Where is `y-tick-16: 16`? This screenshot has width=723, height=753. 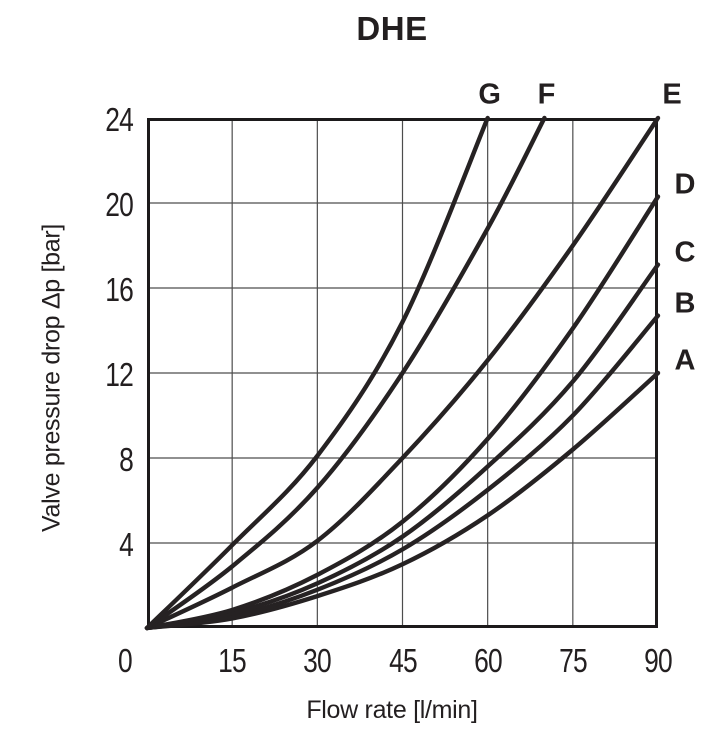 y-tick-16: 16 is located at coordinates (119, 289).